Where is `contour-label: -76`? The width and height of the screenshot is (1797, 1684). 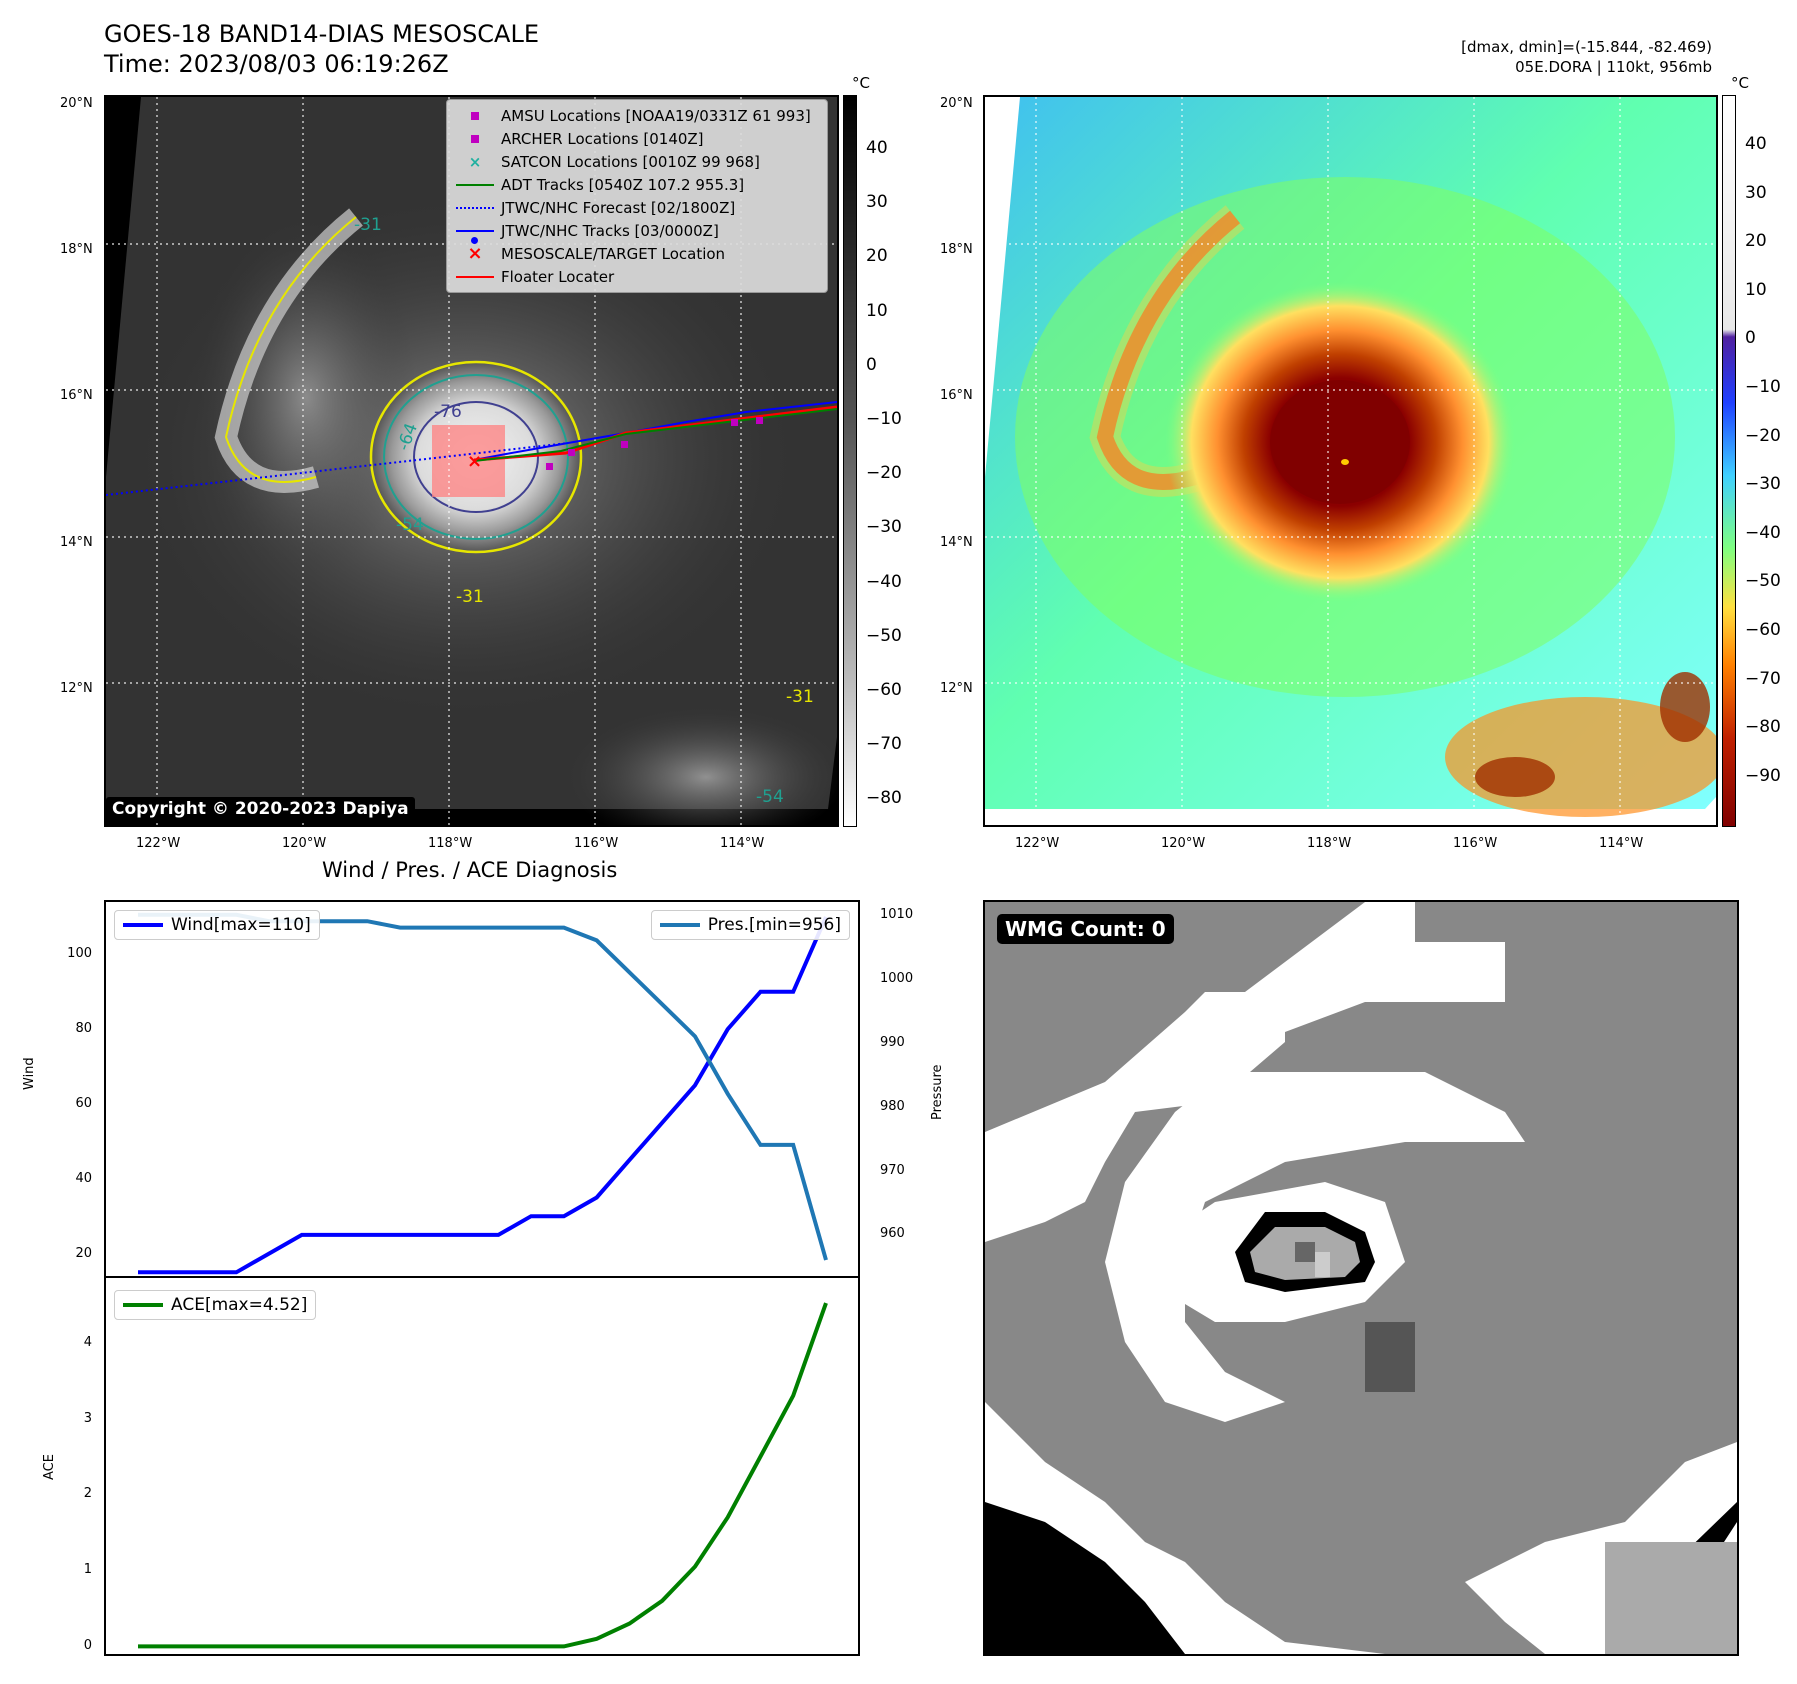 contour-label: -76 is located at coordinates (448, 412).